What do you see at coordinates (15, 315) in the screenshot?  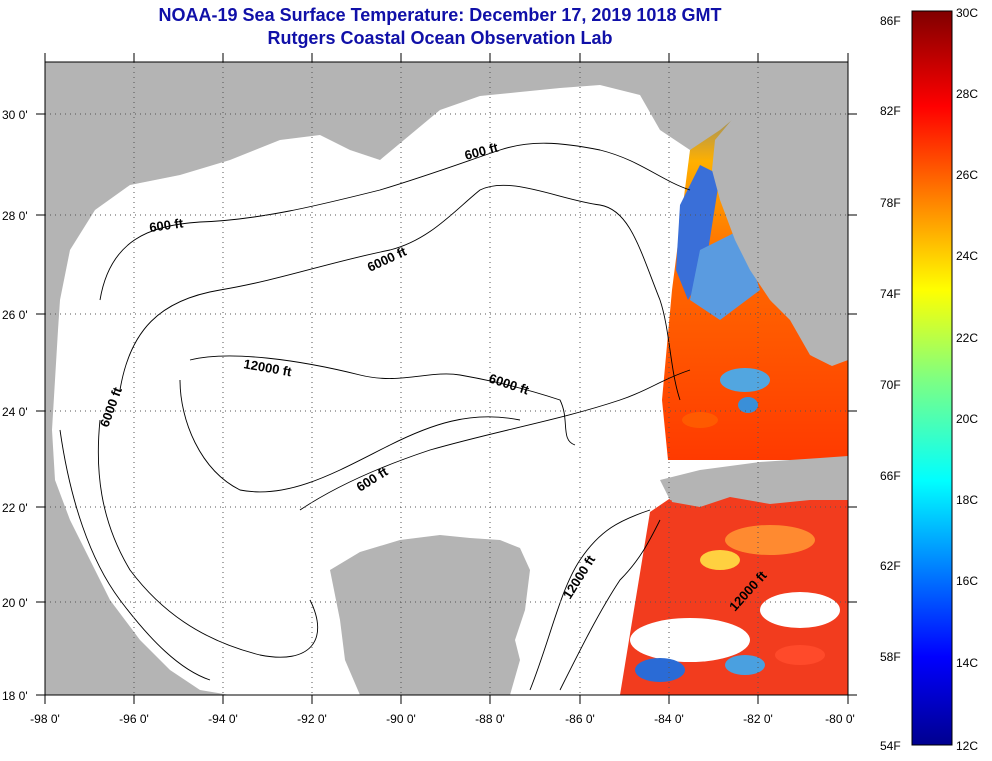 I see `lat-label: 26 0'` at bounding box center [15, 315].